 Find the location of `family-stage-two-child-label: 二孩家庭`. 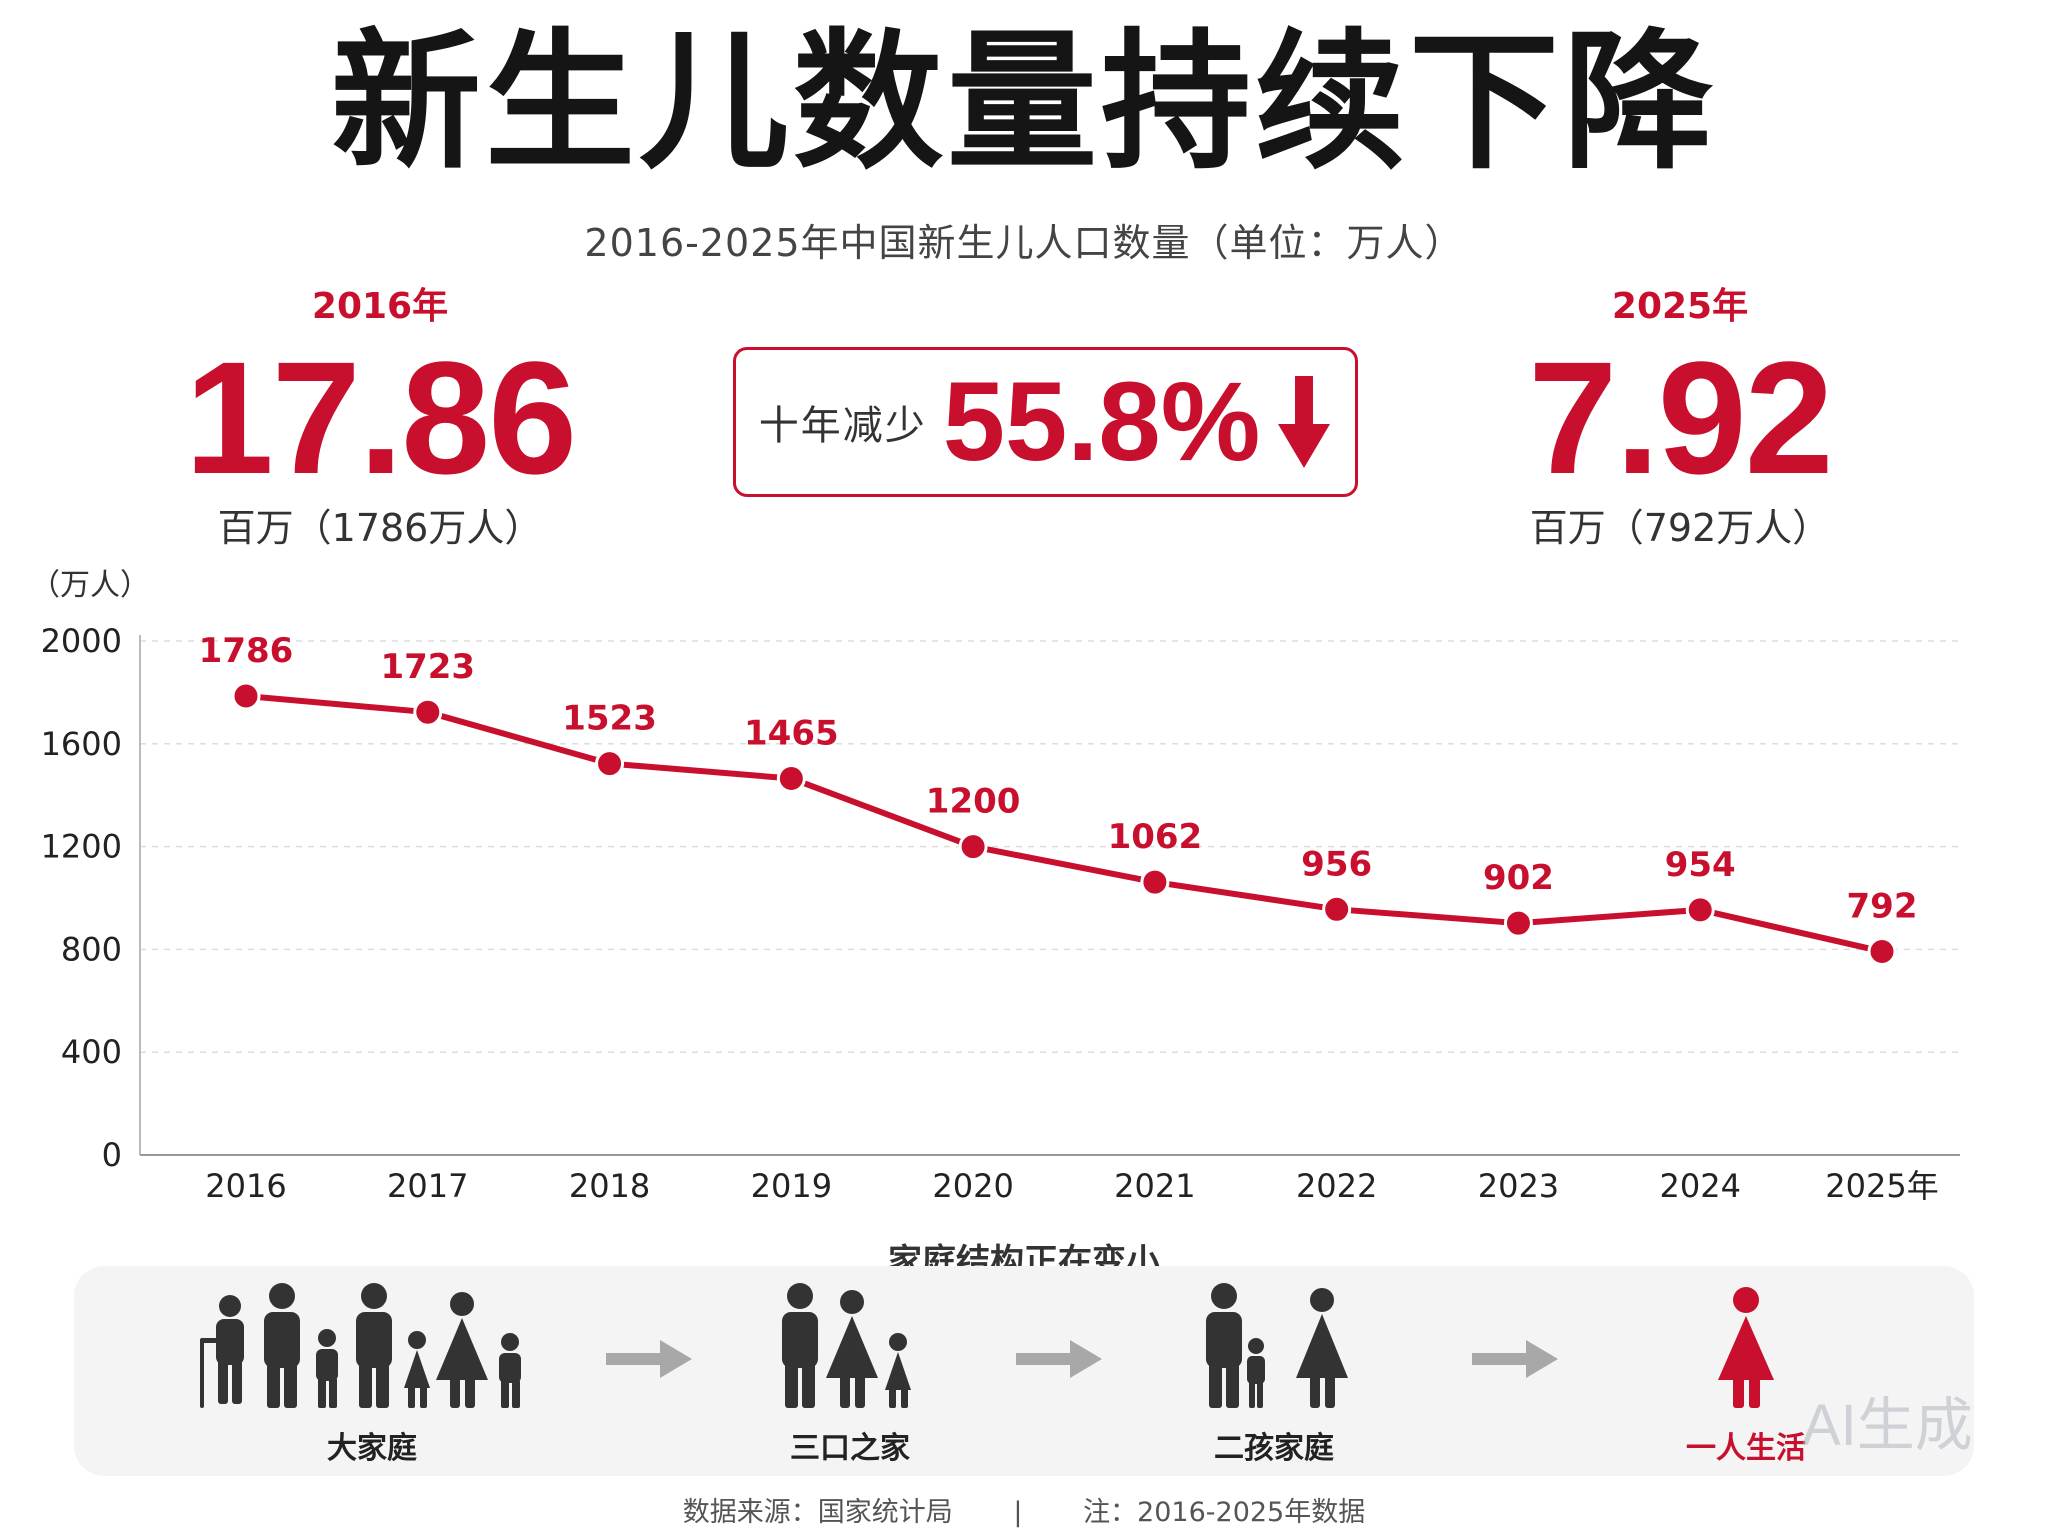

family-stage-two-child-label: 二孩家庭 is located at coordinates (1274, 1448).